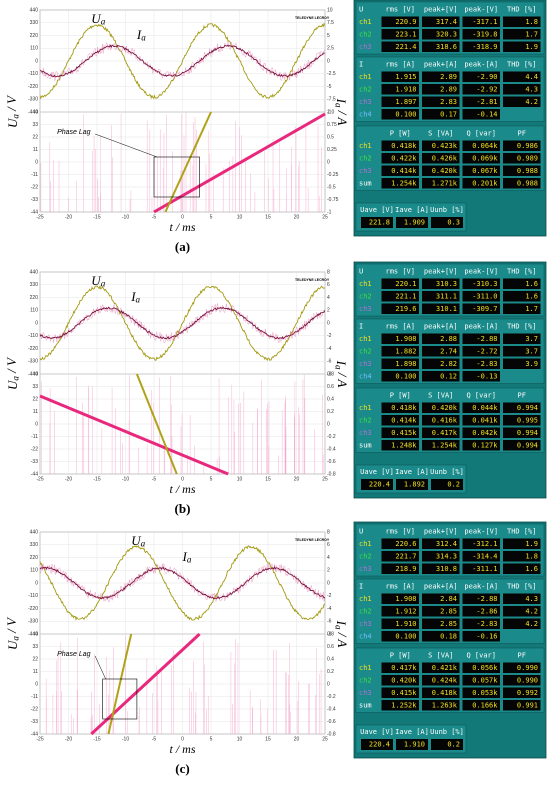  I want to click on table-header: peak+[V], so click(441, 531).